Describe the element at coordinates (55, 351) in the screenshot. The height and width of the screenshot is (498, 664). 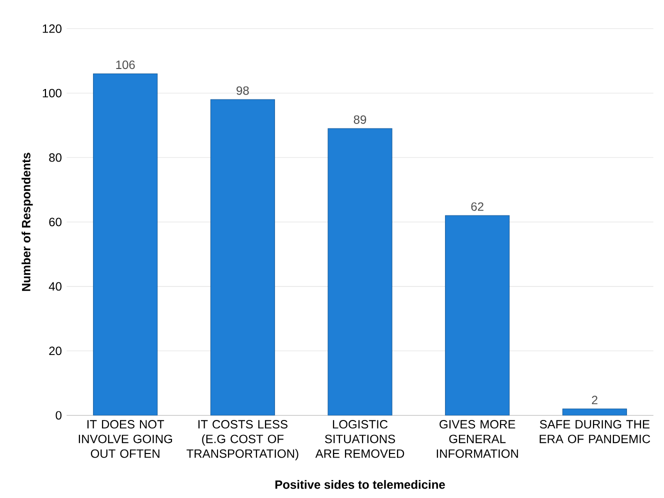
I see `y-tick-label: 20` at that location.